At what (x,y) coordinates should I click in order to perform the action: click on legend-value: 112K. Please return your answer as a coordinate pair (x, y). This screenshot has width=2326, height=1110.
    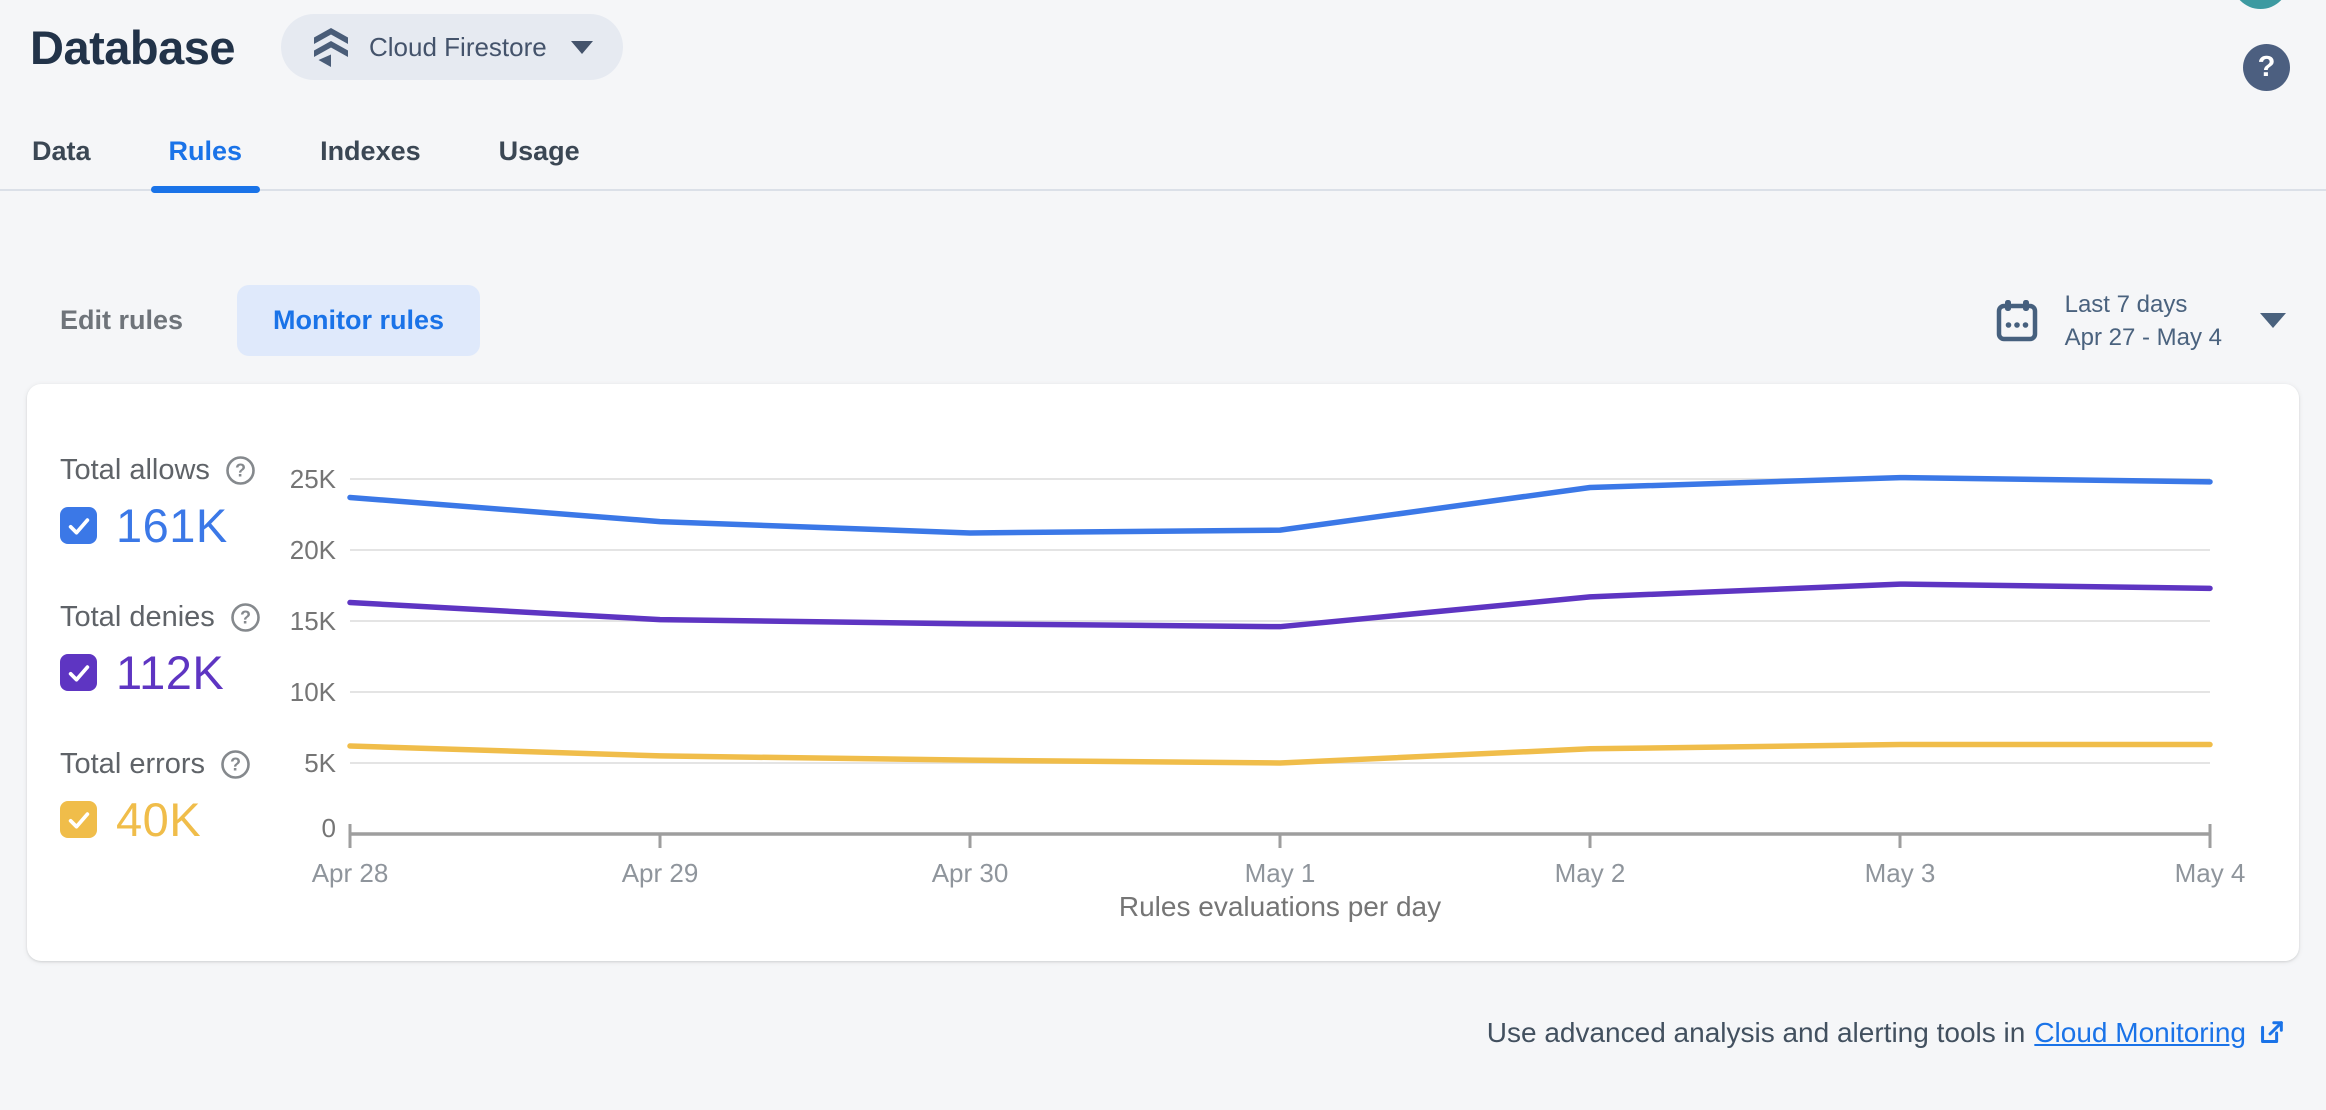
    Looking at the image, I should click on (170, 672).